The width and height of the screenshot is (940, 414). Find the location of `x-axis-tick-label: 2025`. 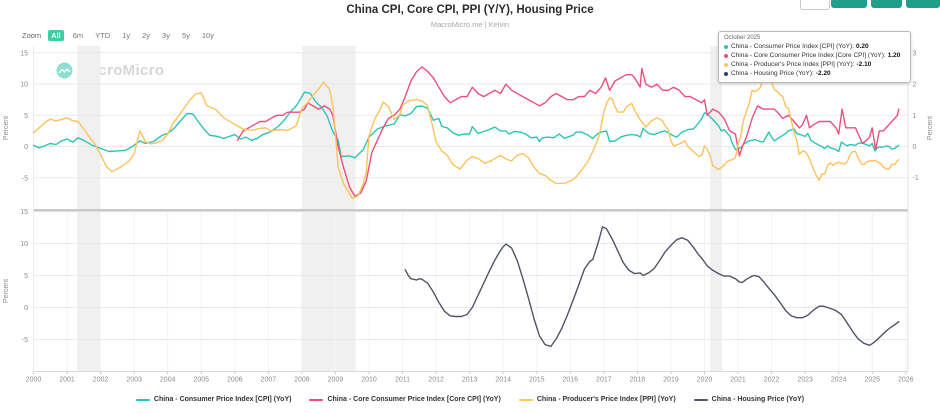

x-axis-tick-label: 2025 is located at coordinates (872, 380).